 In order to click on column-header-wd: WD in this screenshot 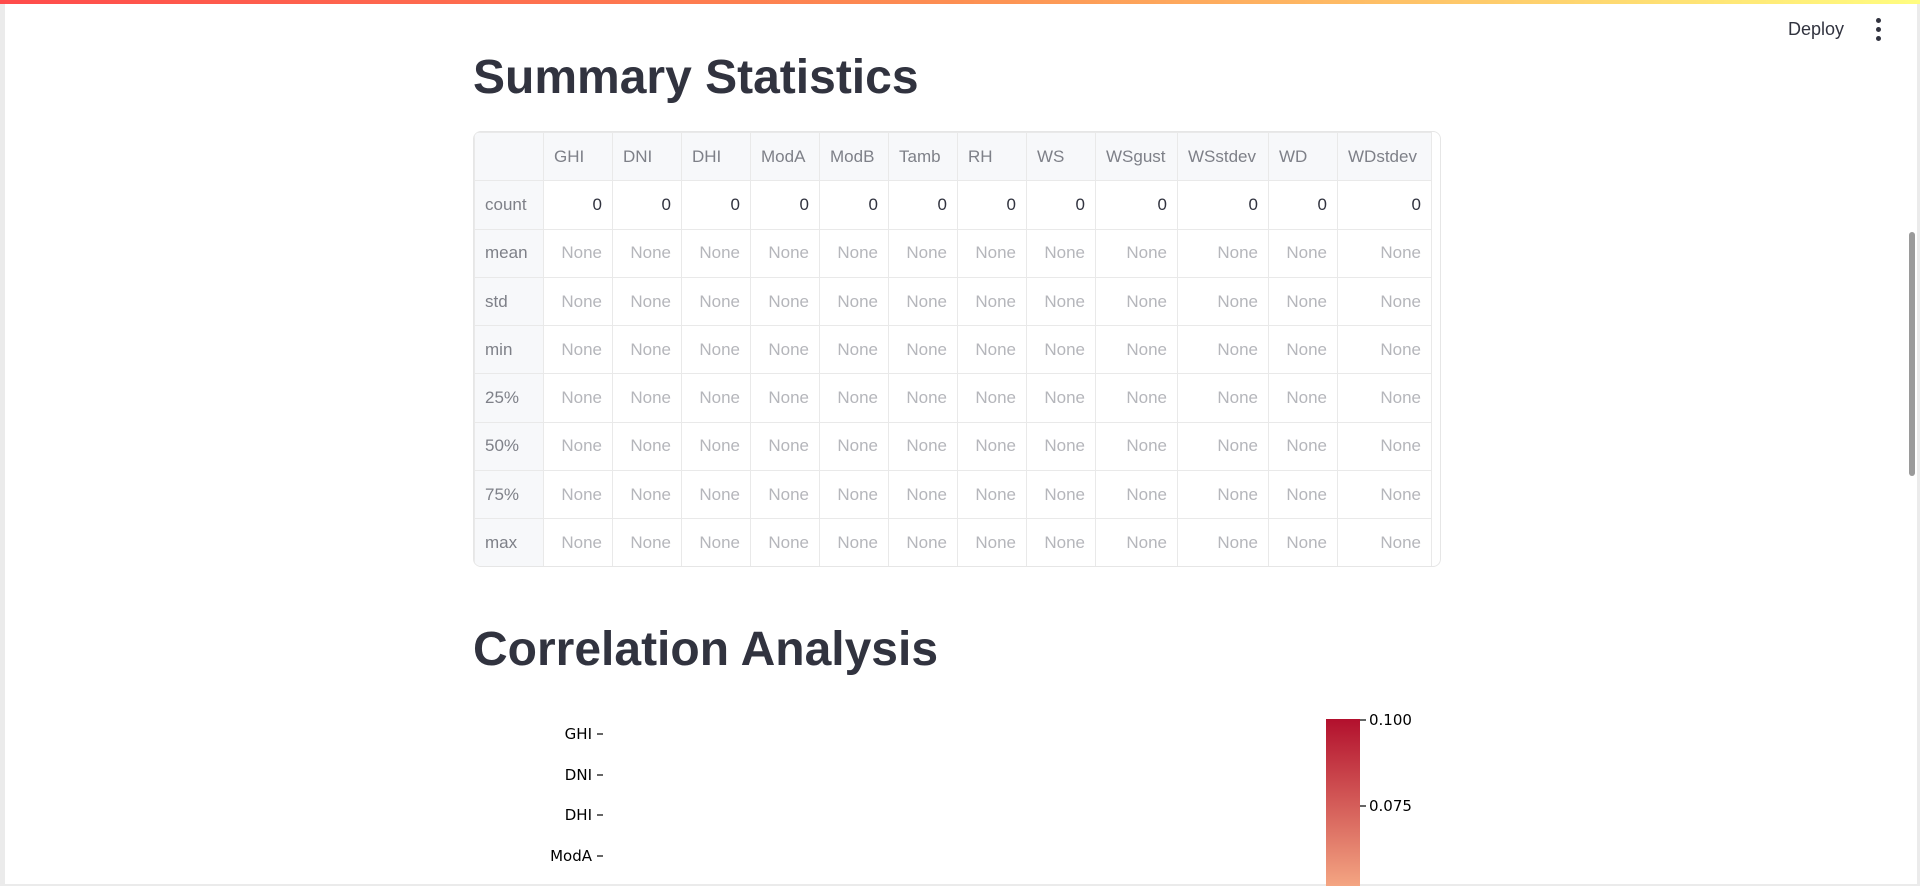, I will do `click(1303, 157)`.